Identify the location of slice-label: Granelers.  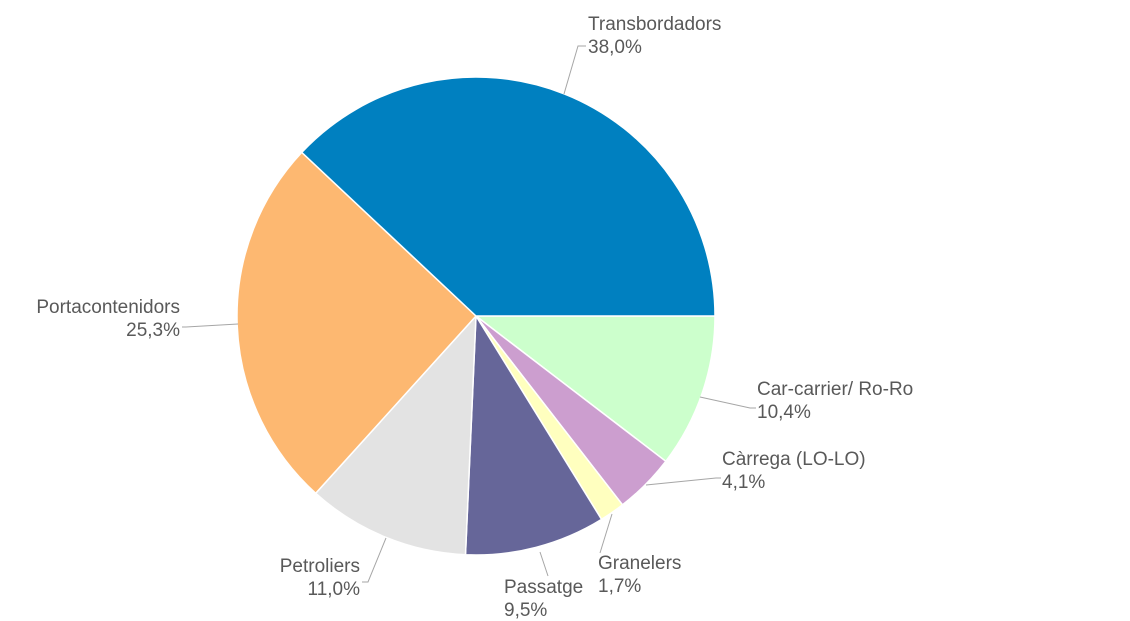
(639, 563).